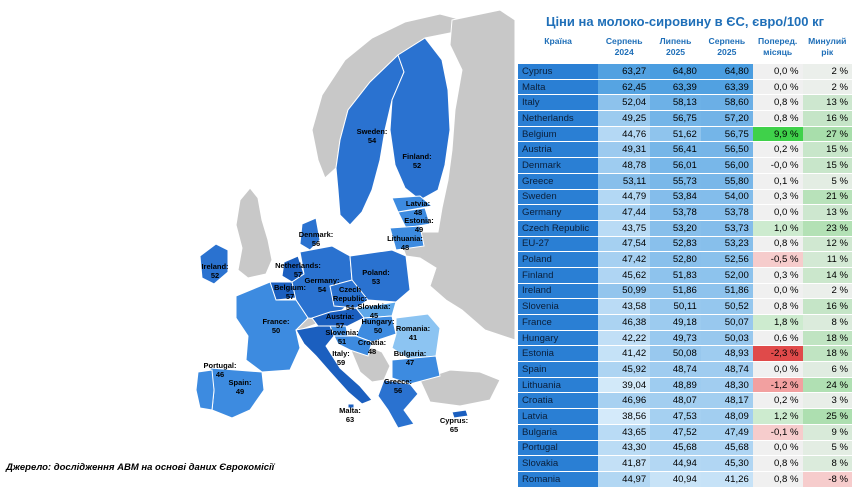 The image size is (852, 488). I want to click on price-cell: 44,76, so click(624, 134).